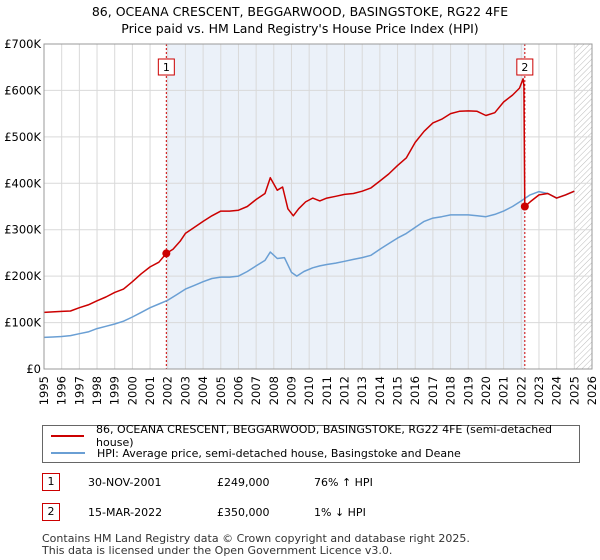 The width and height of the screenshot is (600, 560). Describe the element at coordinates (433, 390) in the screenshot. I see `x-tick-label: 2017` at that location.